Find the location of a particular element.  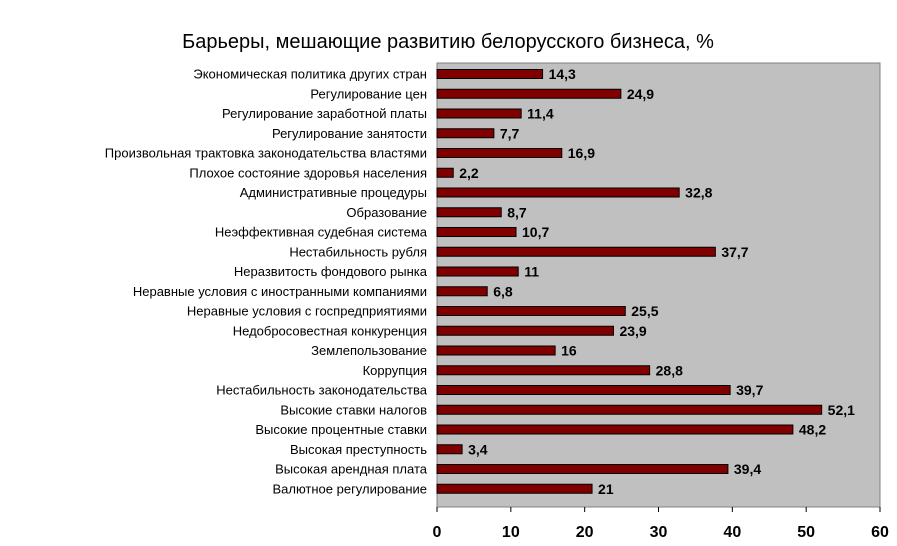

category-label: Высокие ставки налогов is located at coordinates (353, 409).